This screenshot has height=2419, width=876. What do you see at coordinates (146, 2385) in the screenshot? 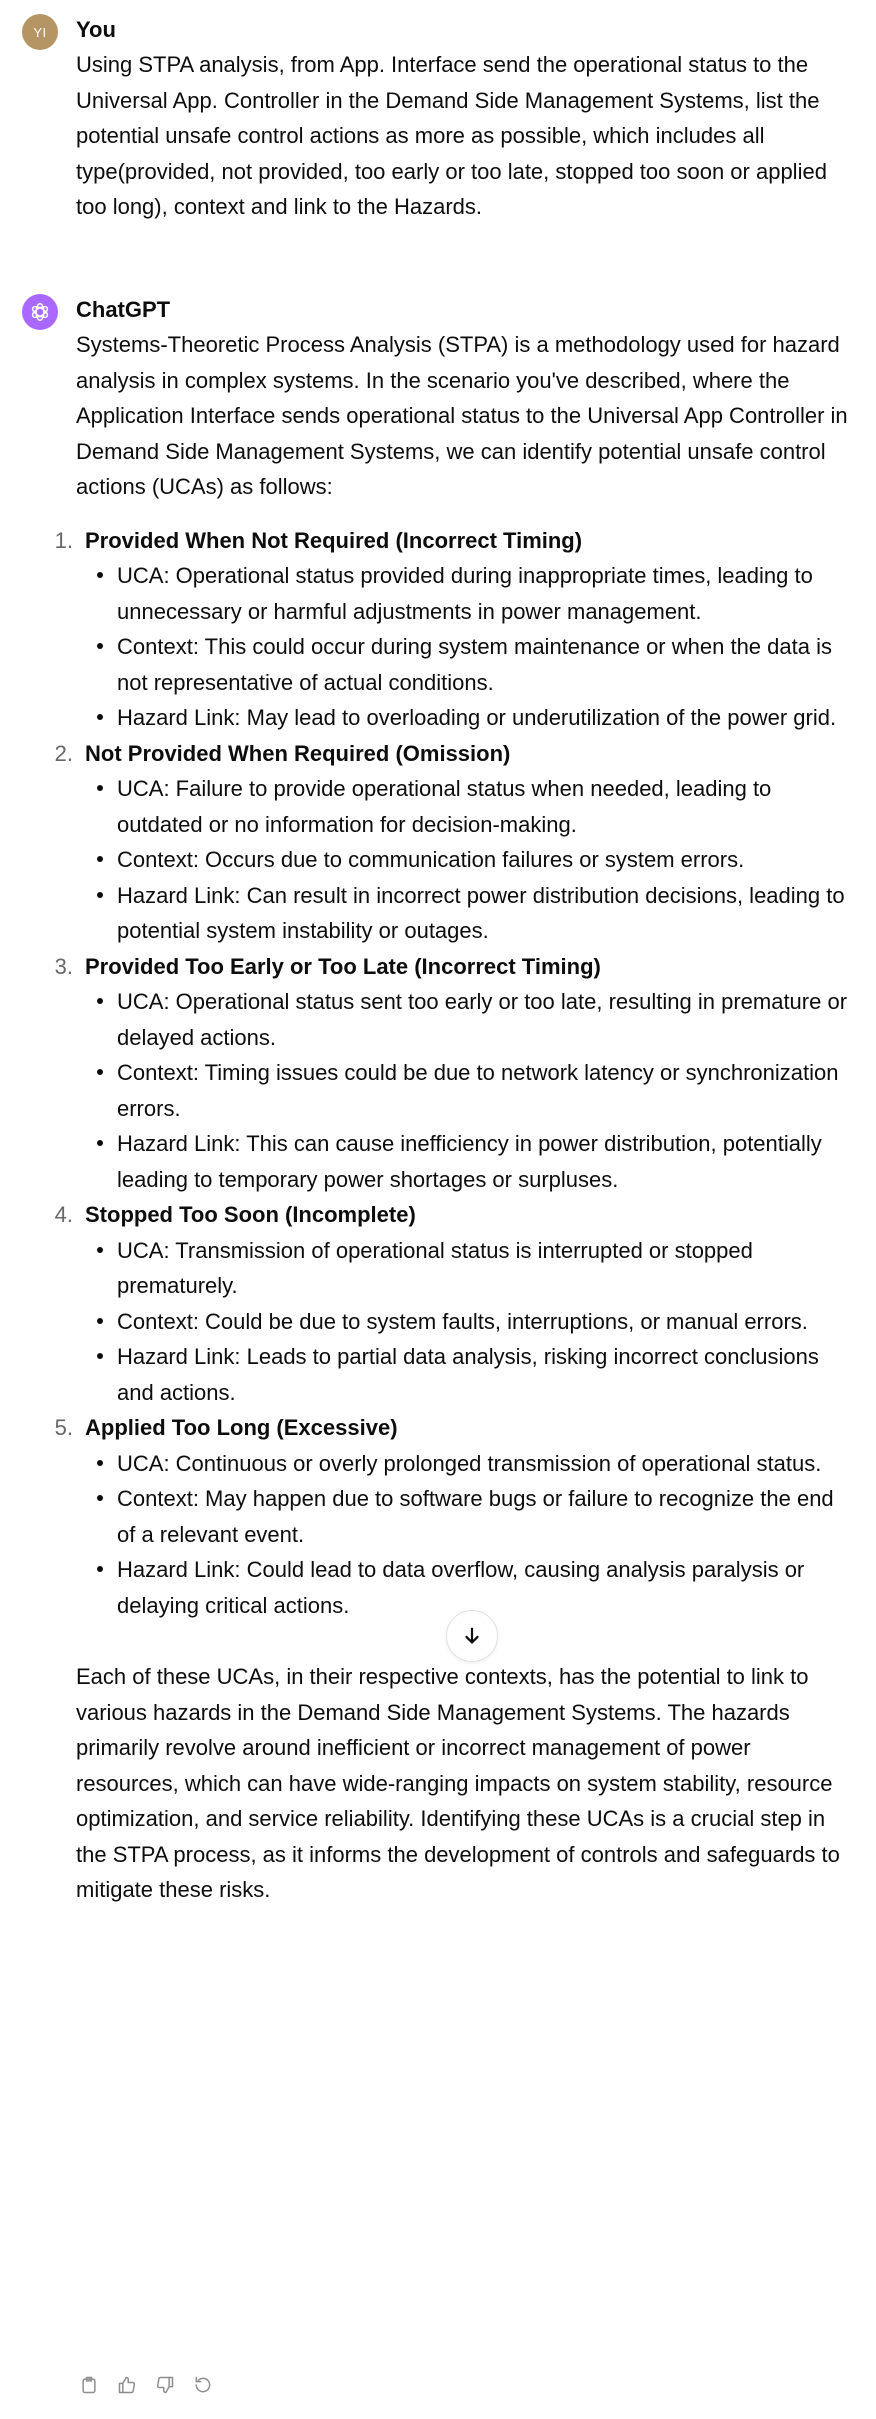
I see `message-actions` at bounding box center [146, 2385].